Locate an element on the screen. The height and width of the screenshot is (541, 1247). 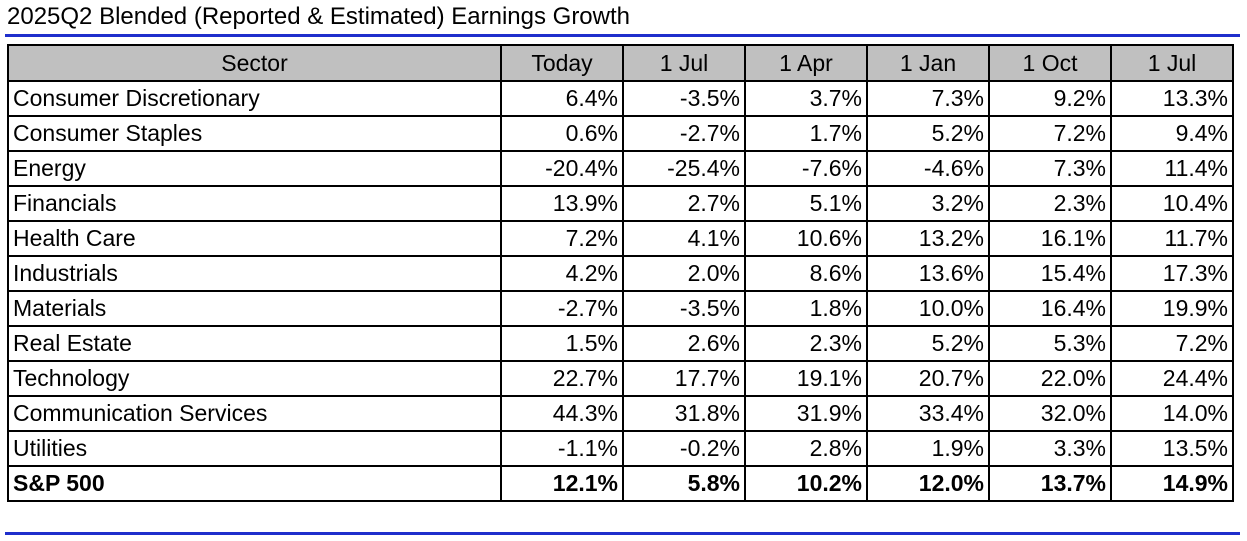
table-row: Technology 22.7% 17.7% 19.1% 20.7% 22.0% 24.4% is located at coordinates (620, 378).